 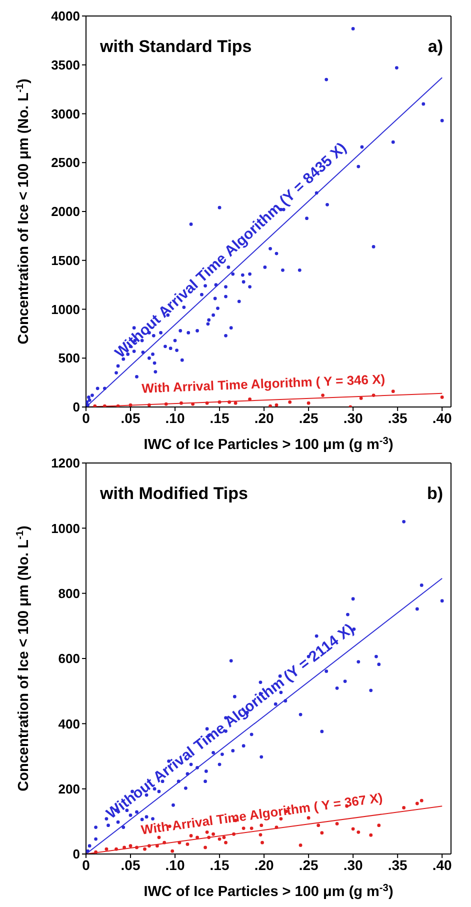 What do you see at coordinates (175, 46) in the screenshot?
I see `text: with Standard Tips` at bounding box center [175, 46].